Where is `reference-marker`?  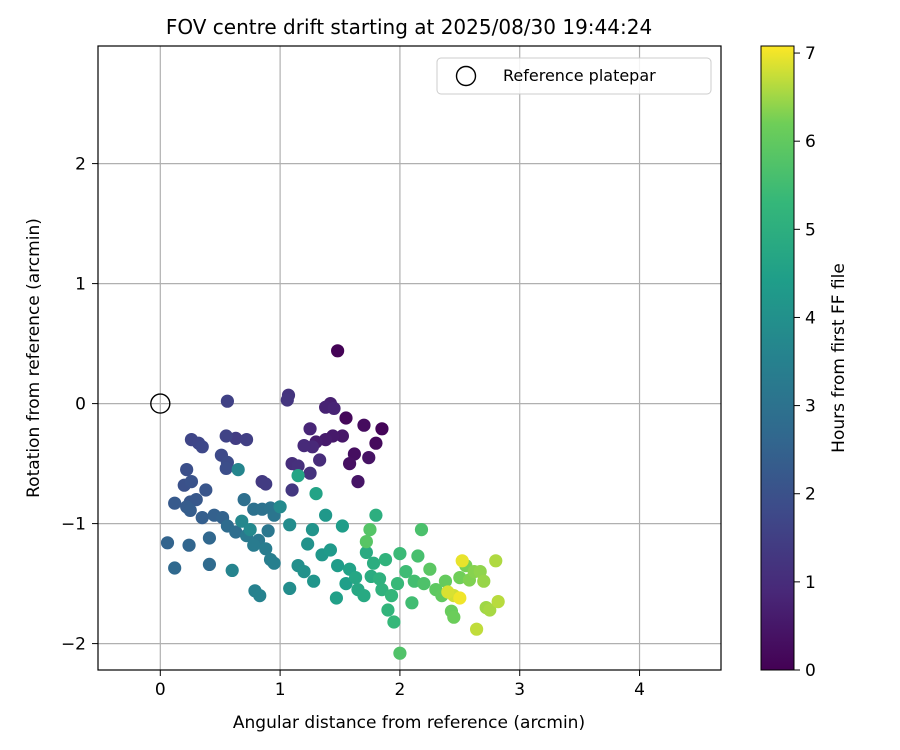 reference-marker is located at coordinates (160, 403).